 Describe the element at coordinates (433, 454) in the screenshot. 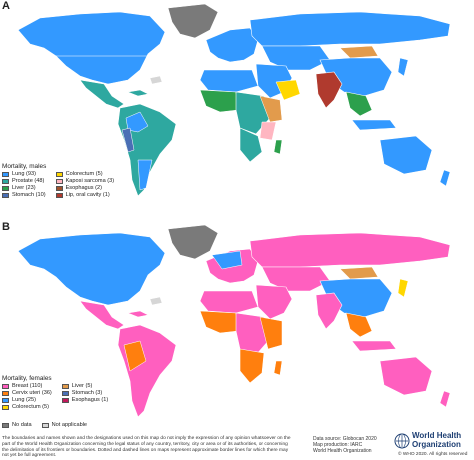

I see `copyright-text: © WHO 2020. All rights reserved` at that location.